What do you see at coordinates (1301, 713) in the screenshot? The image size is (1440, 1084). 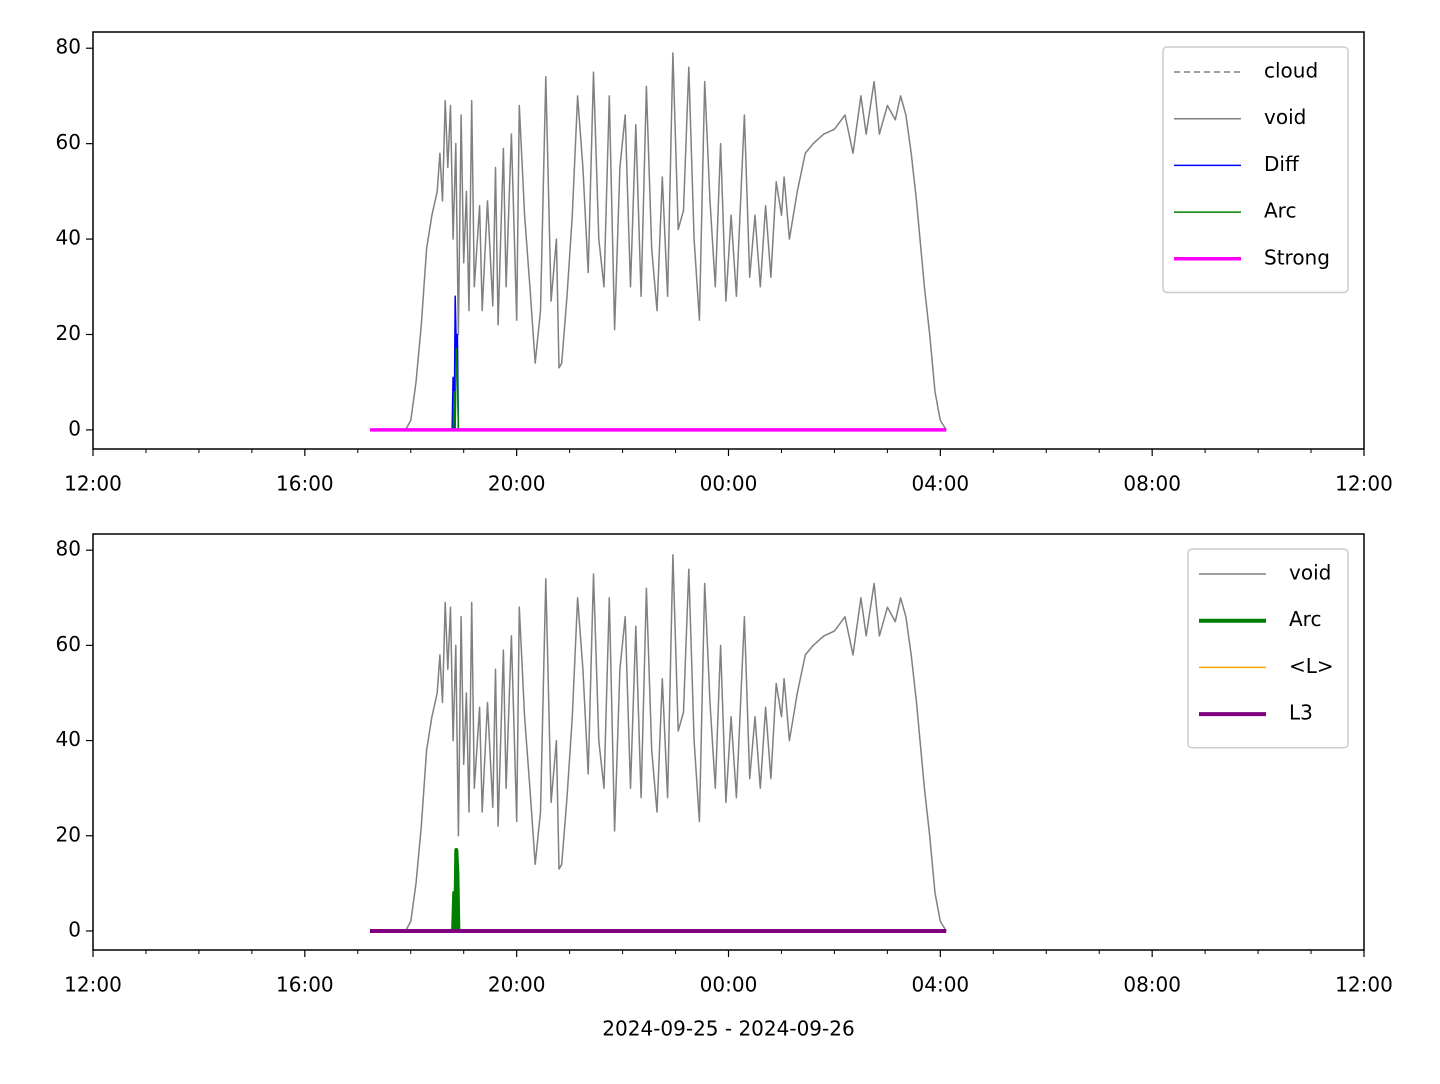 I see `legend-label: L3` at bounding box center [1301, 713].